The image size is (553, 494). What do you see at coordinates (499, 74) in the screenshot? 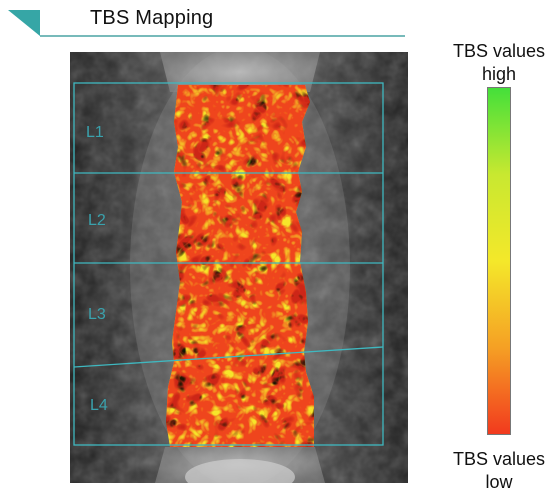
I see `legend-high-line2: high` at bounding box center [499, 74].